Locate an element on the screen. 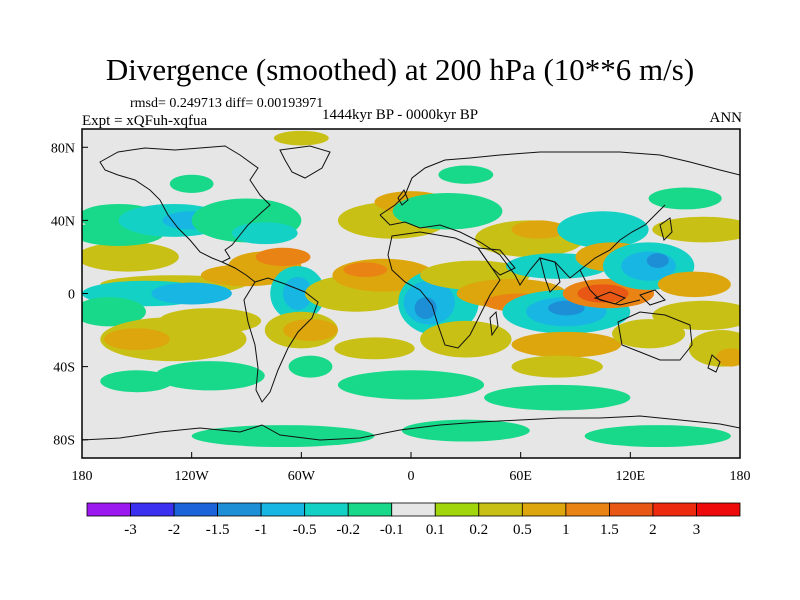 This screenshot has width=800, height=600. colorbar-label: 1 is located at coordinates (566, 530).